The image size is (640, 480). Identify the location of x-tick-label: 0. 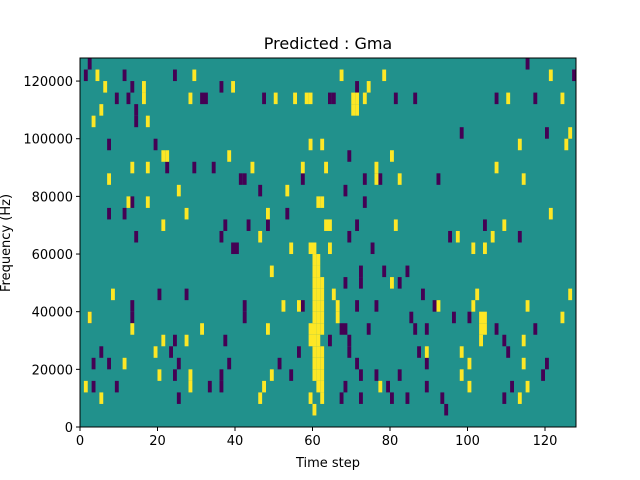
(80, 441).